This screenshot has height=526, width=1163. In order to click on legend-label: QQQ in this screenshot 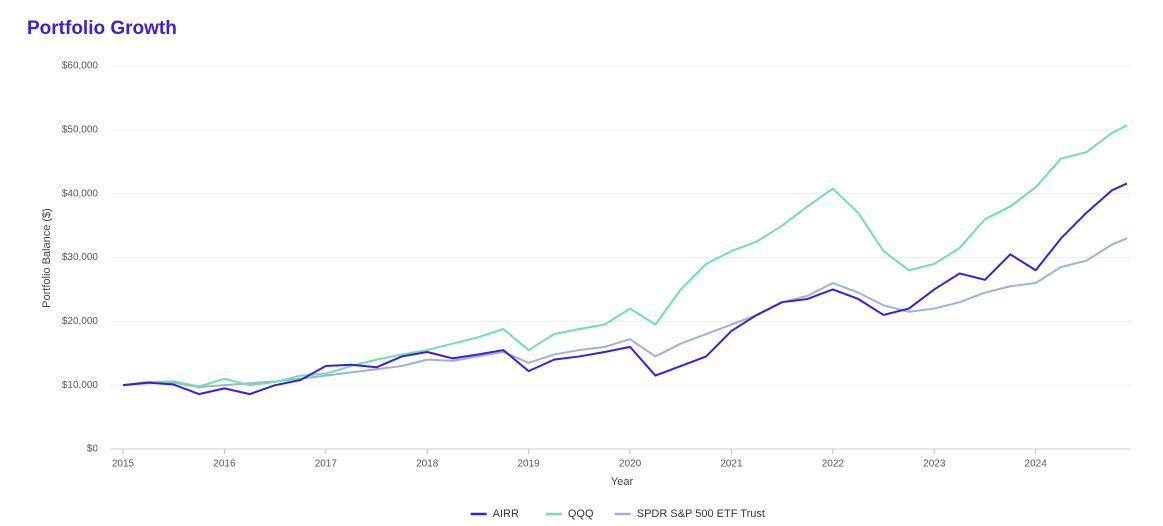, I will do `click(581, 514)`.